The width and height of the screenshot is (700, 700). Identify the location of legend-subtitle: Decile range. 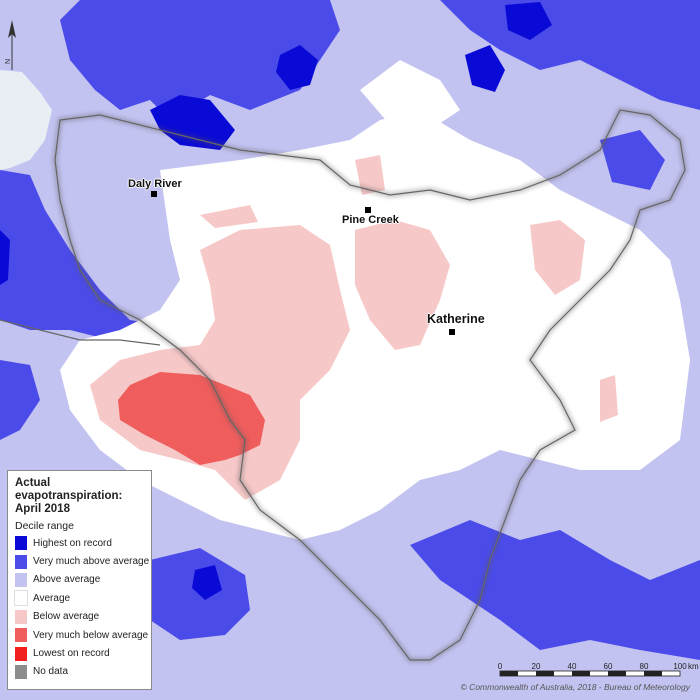
(44, 526).